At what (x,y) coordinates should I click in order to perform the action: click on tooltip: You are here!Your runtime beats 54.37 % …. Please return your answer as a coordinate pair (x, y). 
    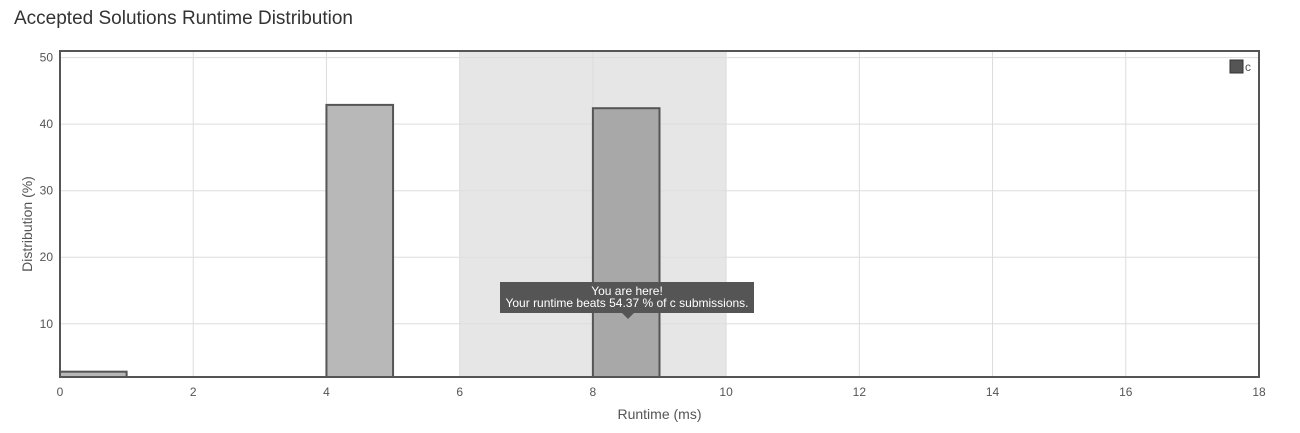
    Looking at the image, I should click on (627, 300).